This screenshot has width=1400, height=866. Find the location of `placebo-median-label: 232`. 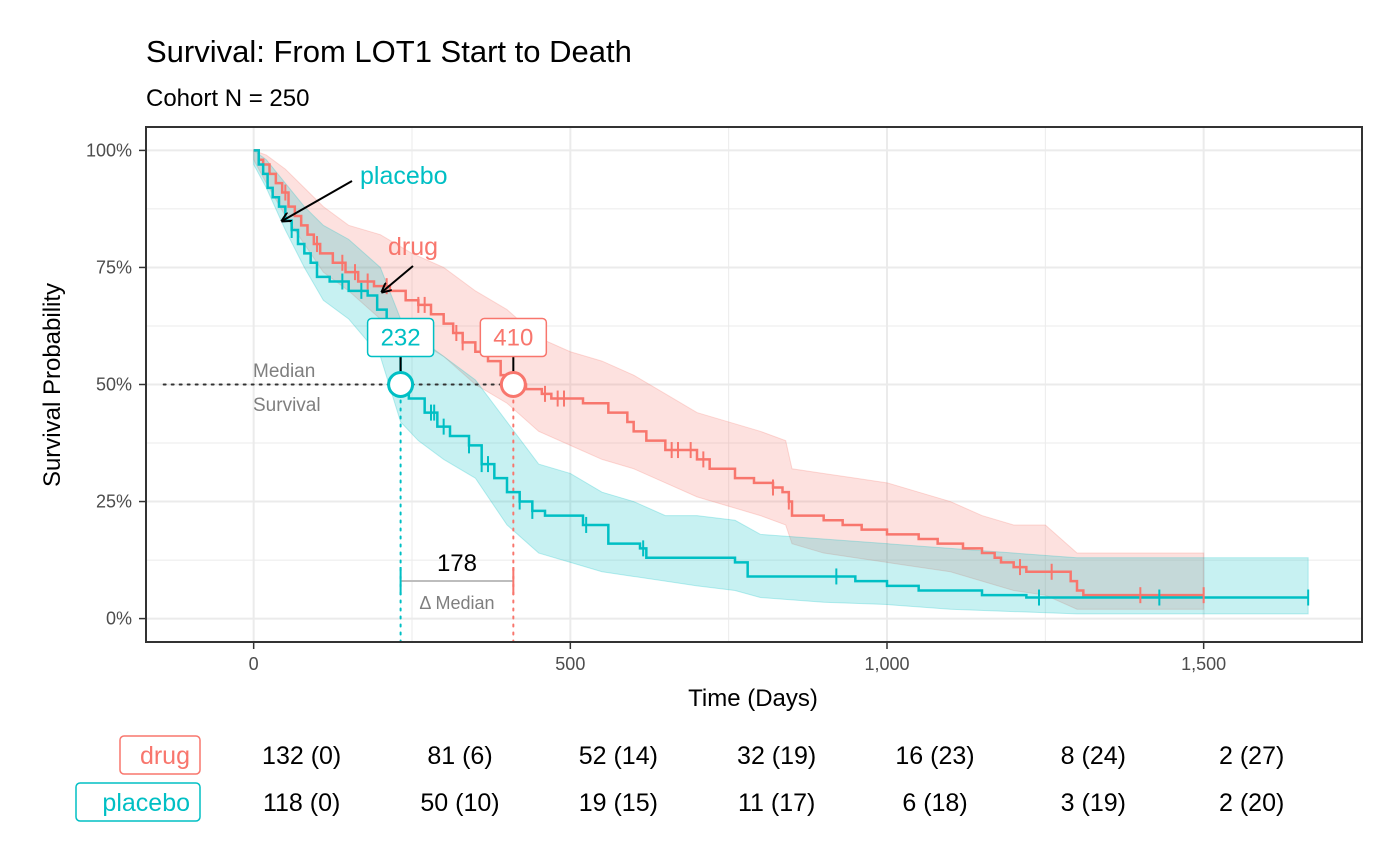

placebo-median-label: 232 is located at coordinates (401, 338).